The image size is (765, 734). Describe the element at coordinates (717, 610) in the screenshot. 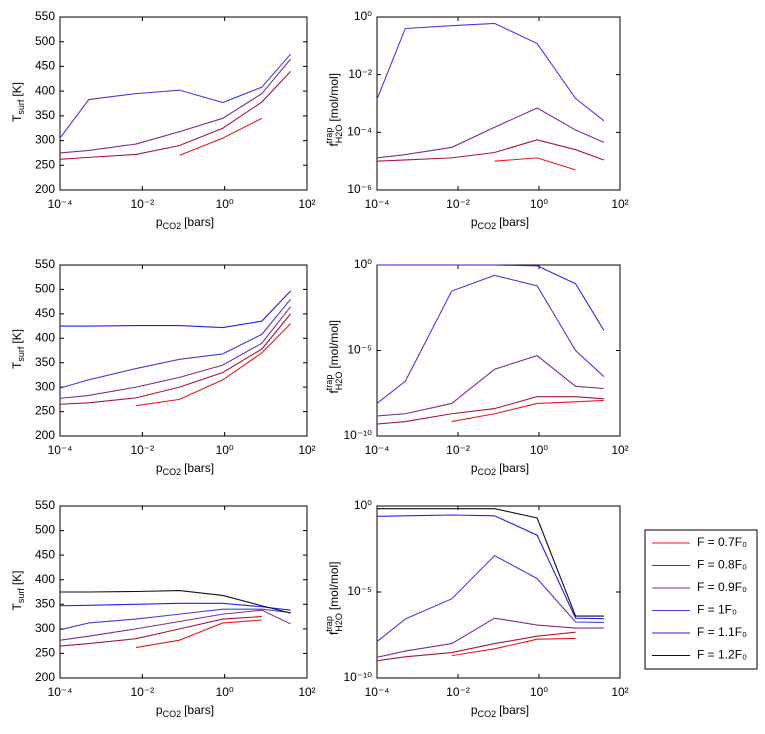

I see `legend-label: F = 1F₀` at that location.